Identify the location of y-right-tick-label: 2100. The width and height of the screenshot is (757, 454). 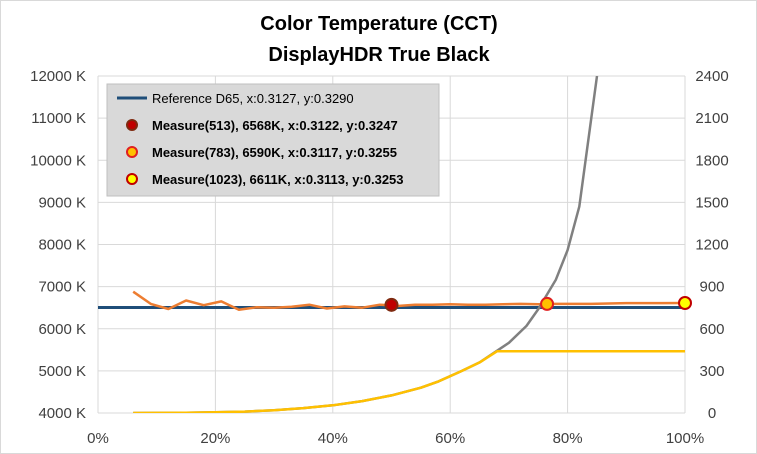
(711, 118).